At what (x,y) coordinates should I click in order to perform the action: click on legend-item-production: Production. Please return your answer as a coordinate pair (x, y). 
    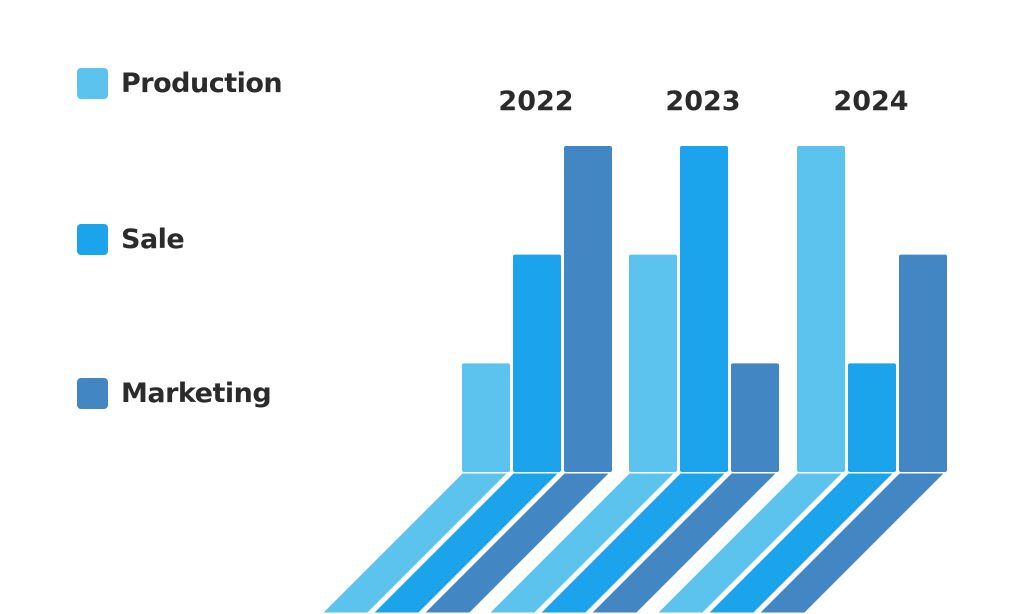
    Looking at the image, I should click on (180, 83).